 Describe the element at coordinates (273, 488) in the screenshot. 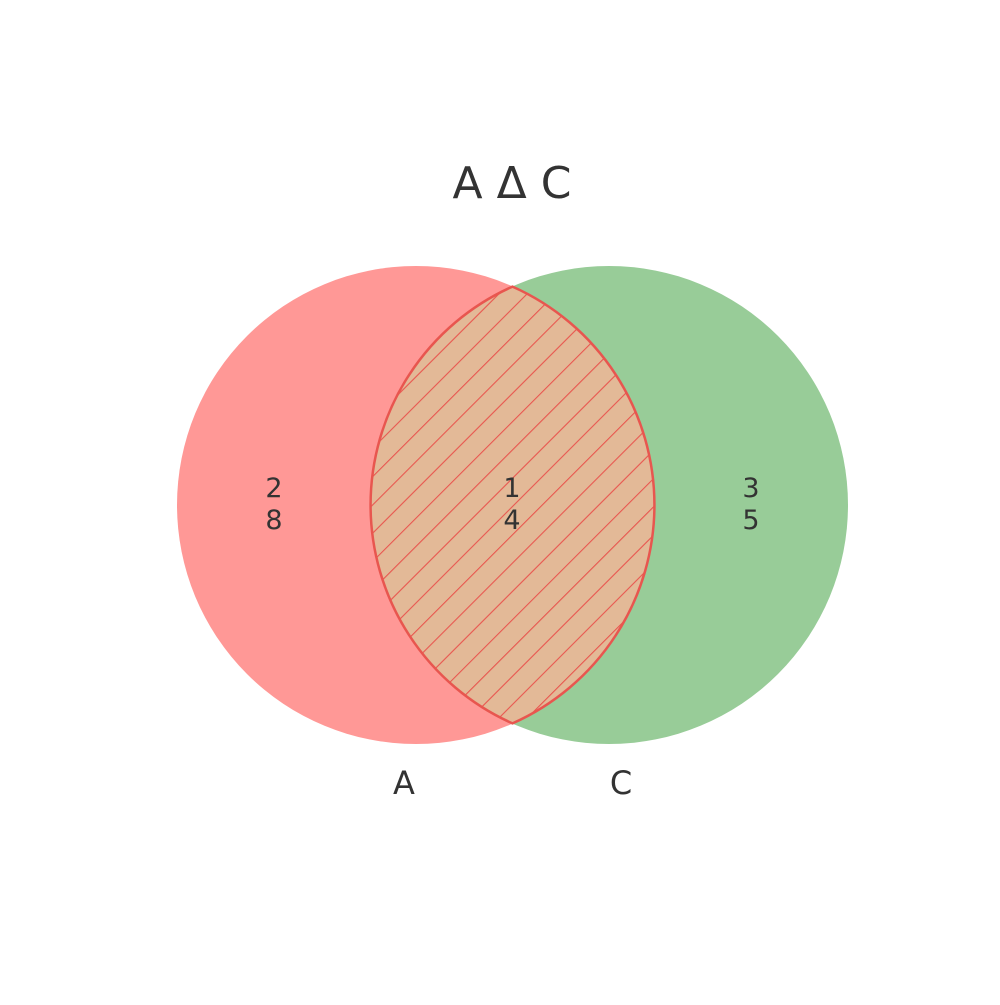

I see `region-a-only-line1: 2` at that location.